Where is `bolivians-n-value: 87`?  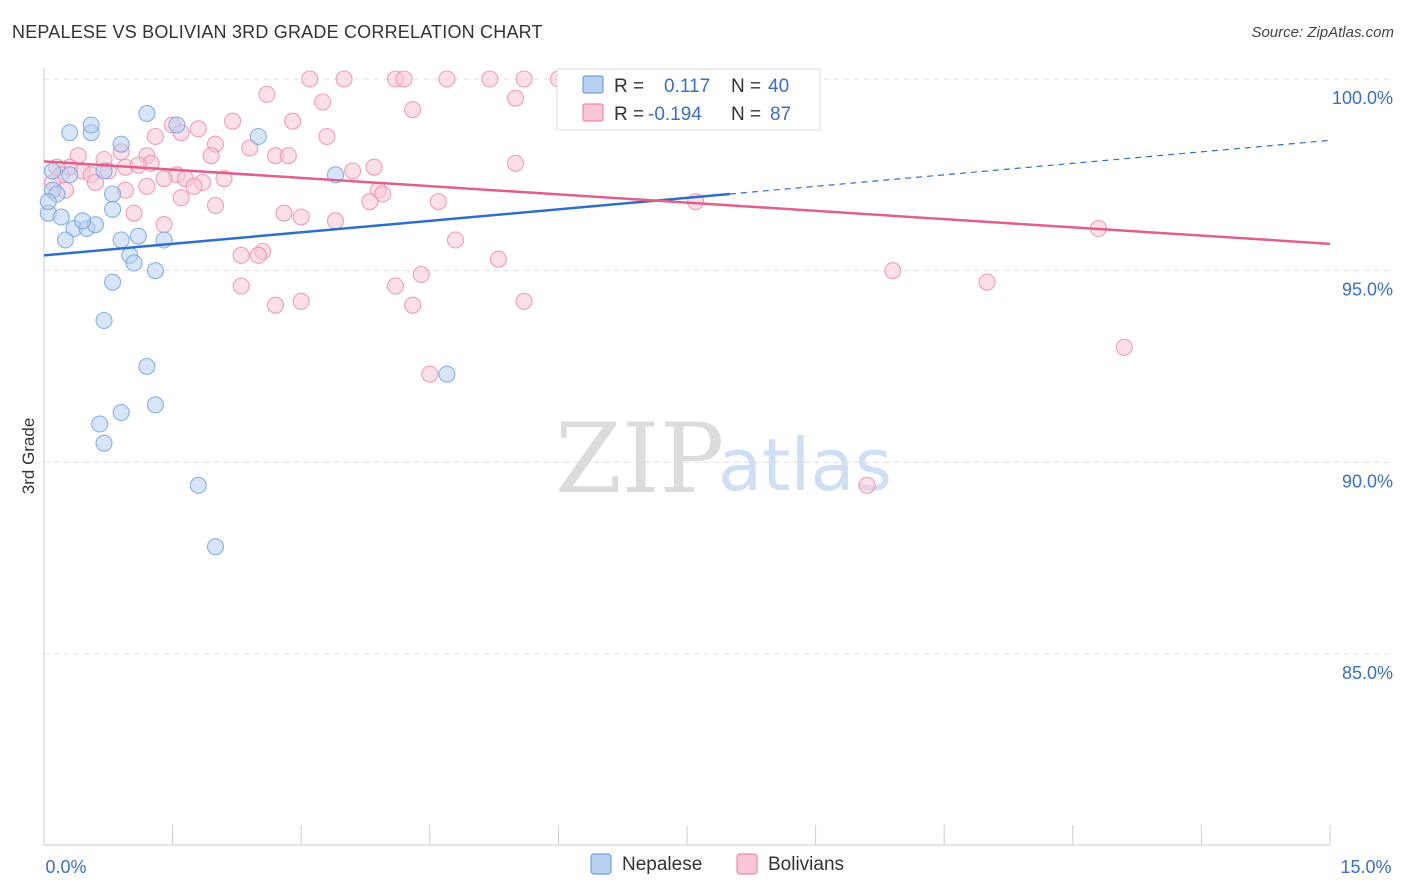 bolivians-n-value: 87 is located at coordinates (780, 114).